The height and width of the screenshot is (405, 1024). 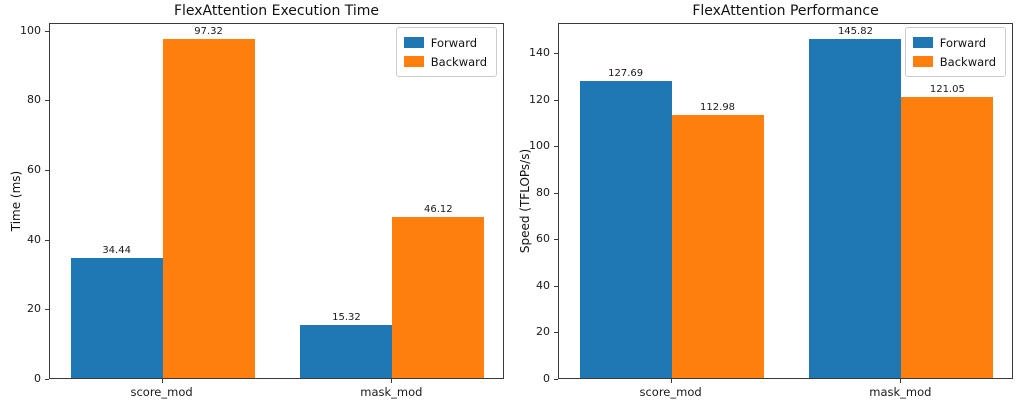 I want to click on bar-value-label: 145.82, so click(x=855, y=31).